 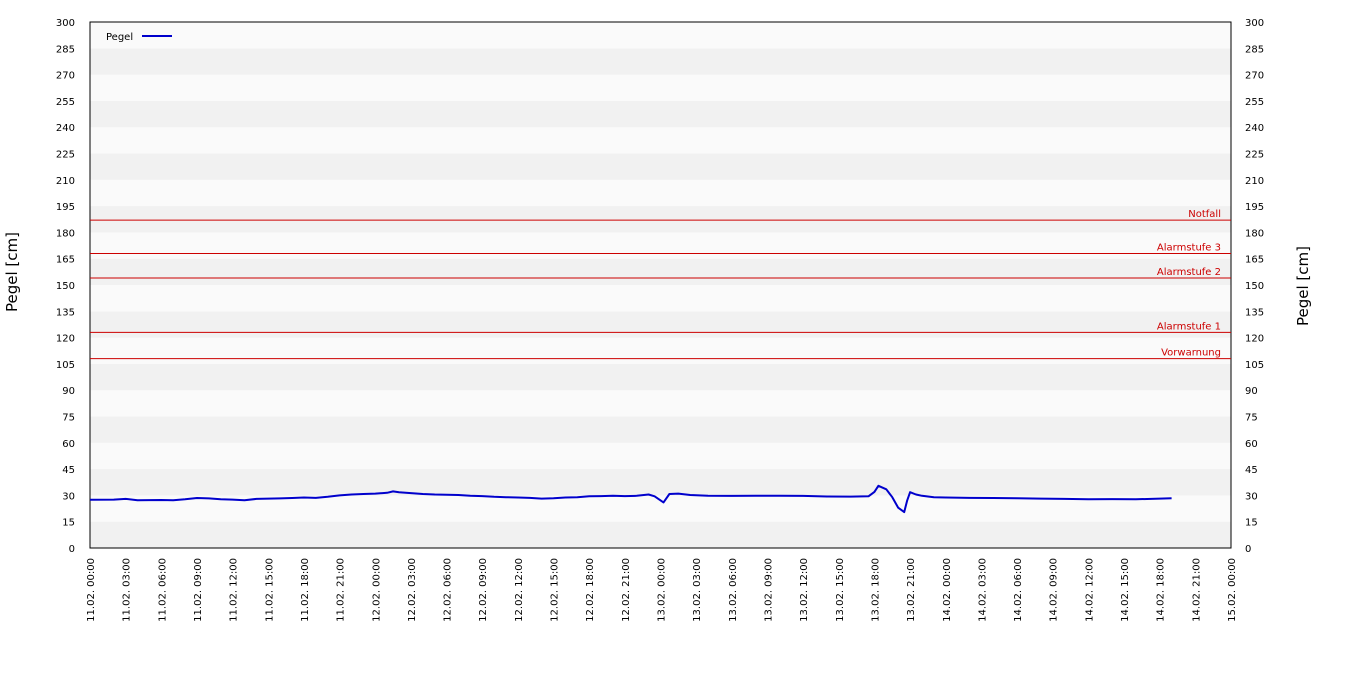 I want to click on x-tick-label: 13.02. 09:00, so click(x=768, y=590).